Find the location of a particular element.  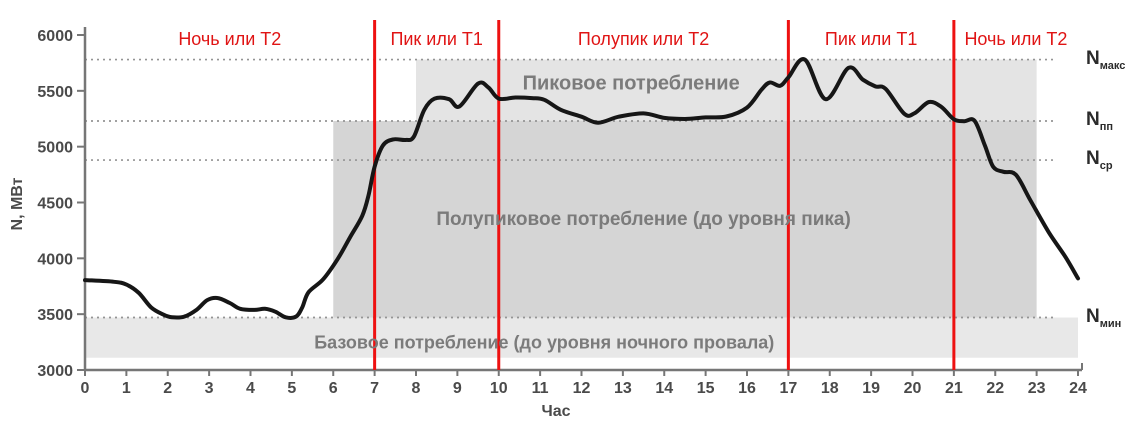

x-tick-label-6: 6 is located at coordinates (333, 388).